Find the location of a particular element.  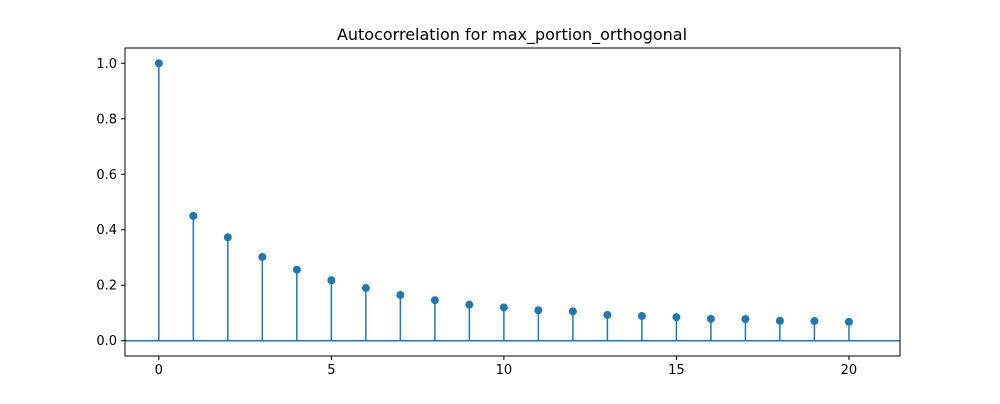

y-tick-label: 0.6 is located at coordinates (106, 175).